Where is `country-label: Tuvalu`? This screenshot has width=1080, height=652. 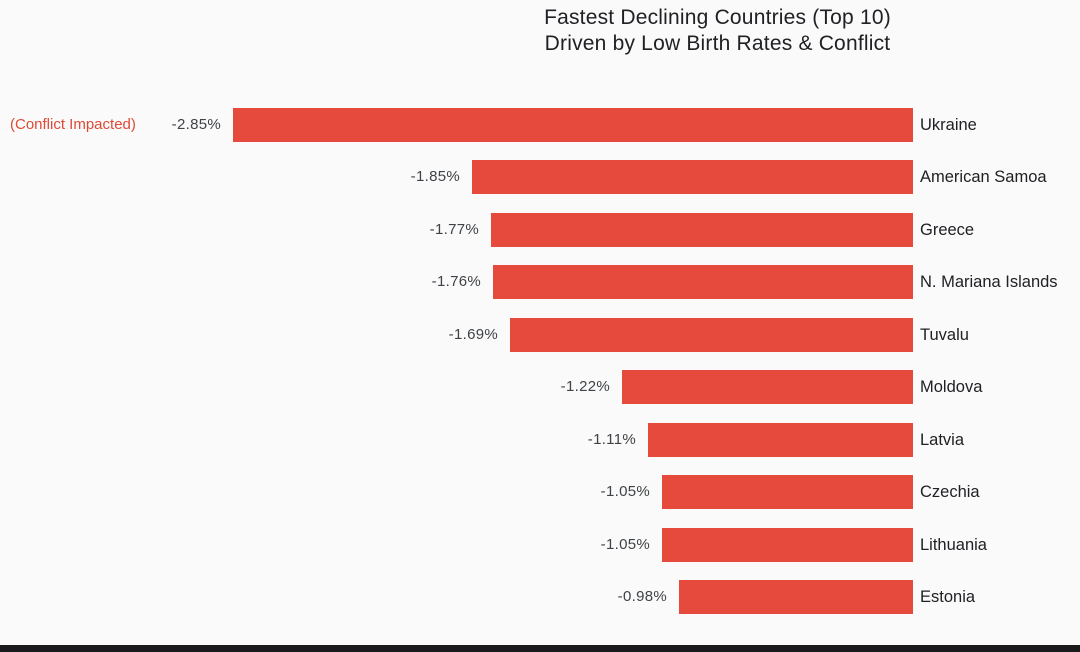
country-label: Tuvalu is located at coordinates (944, 335).